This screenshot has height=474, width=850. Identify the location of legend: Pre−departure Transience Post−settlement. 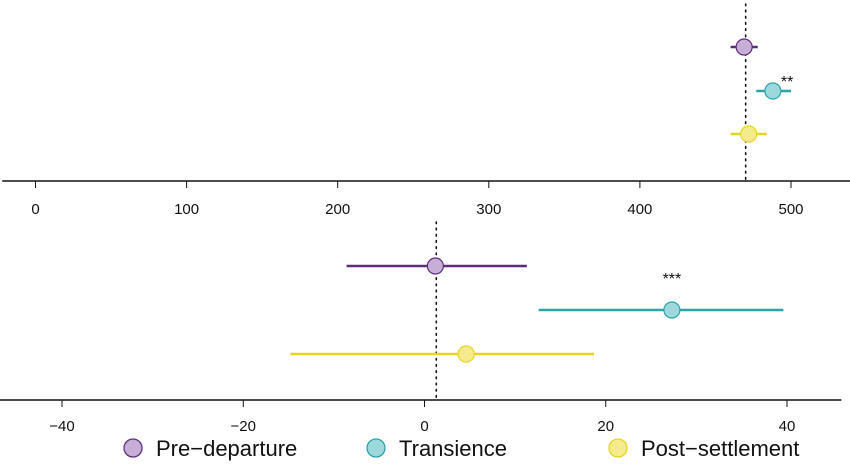
(461, 448).